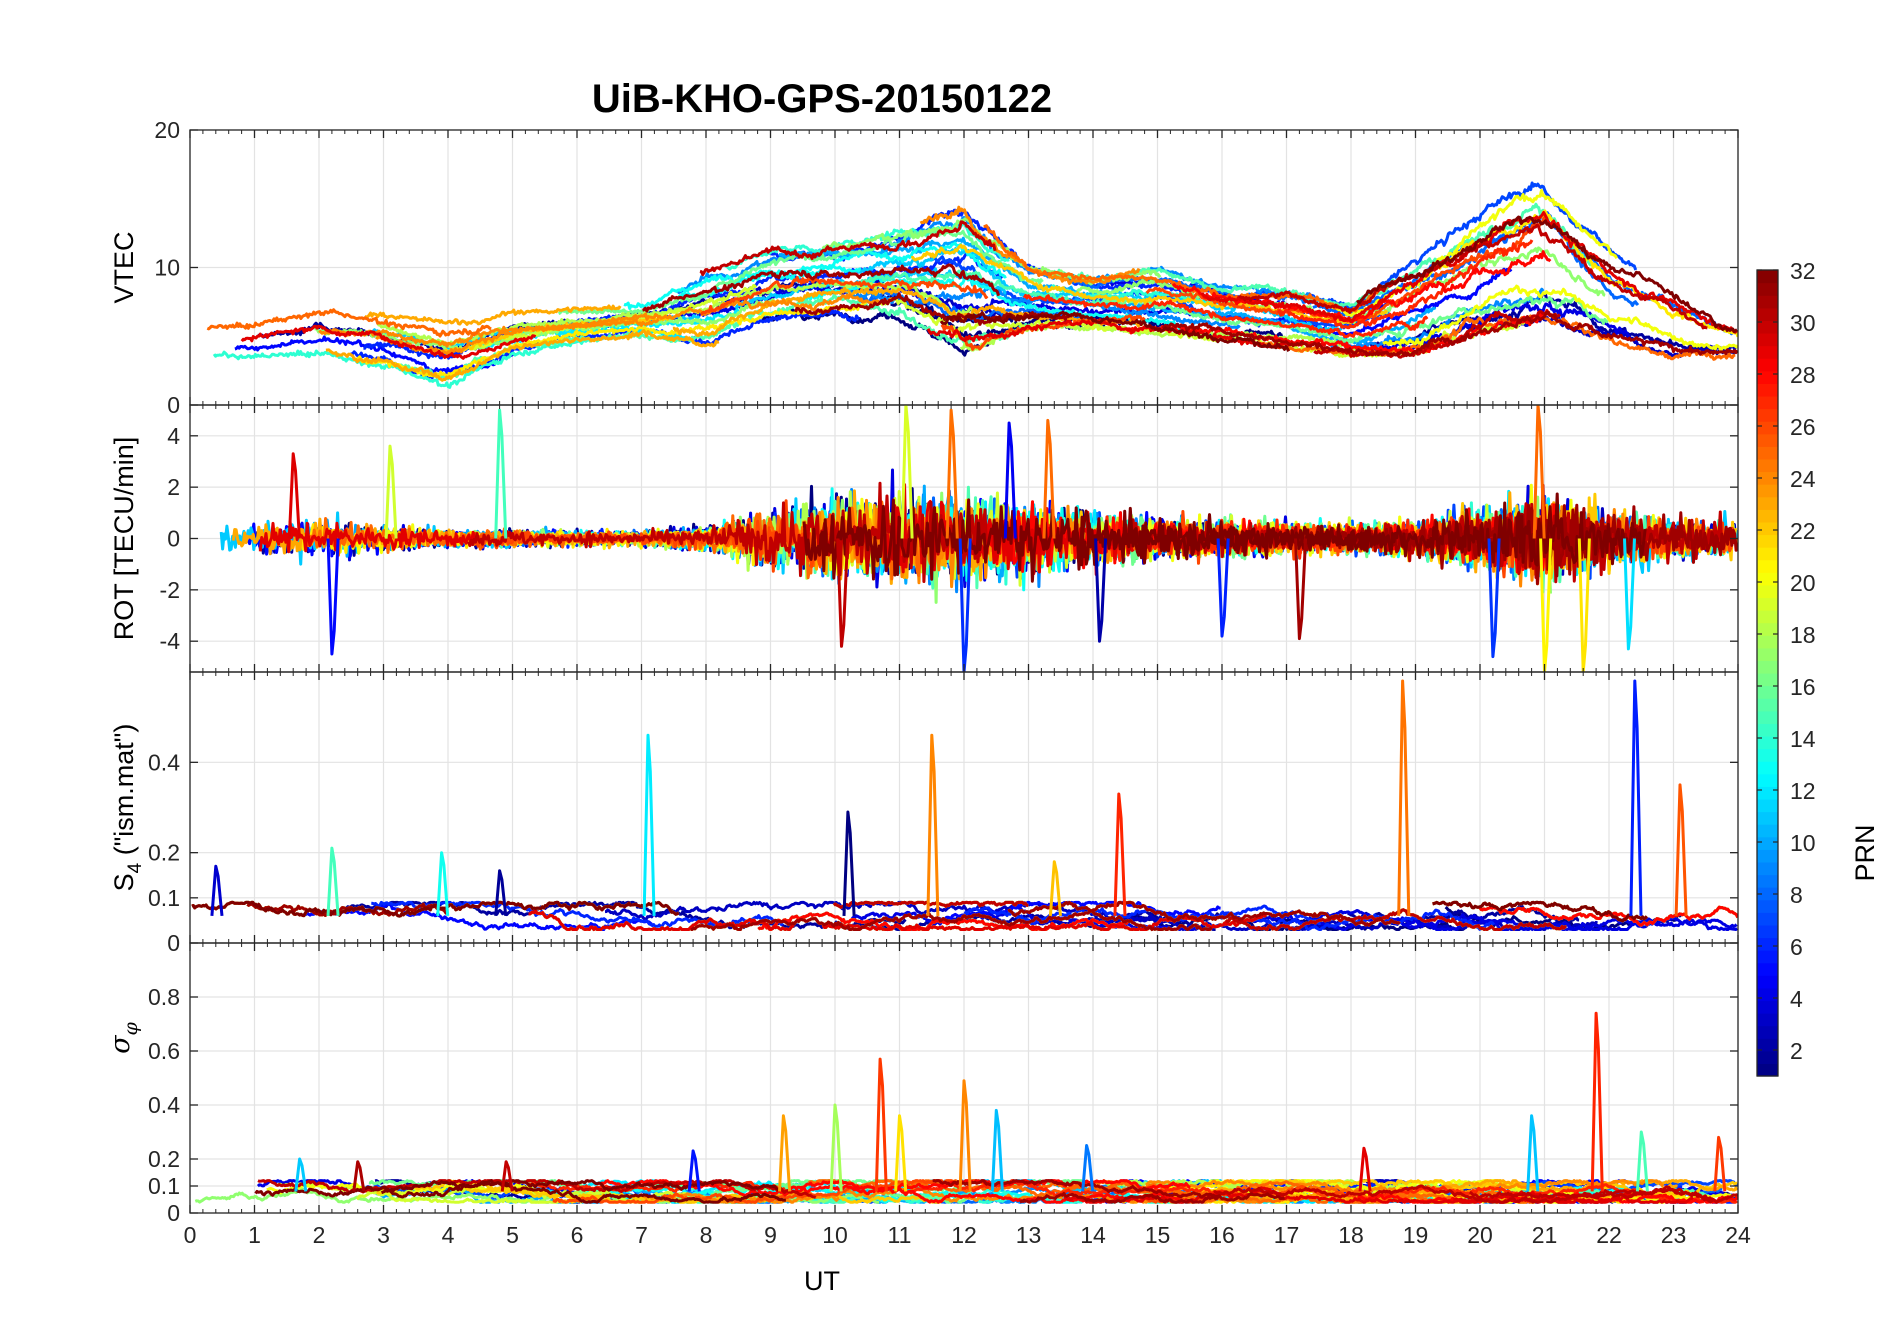 The width and height of the screenshot is (1902, 1330). What do you see at coordinates (319, 1235) in the screenshot?
I see `x-tick-label: 2` at bounding box center [319, 1235].